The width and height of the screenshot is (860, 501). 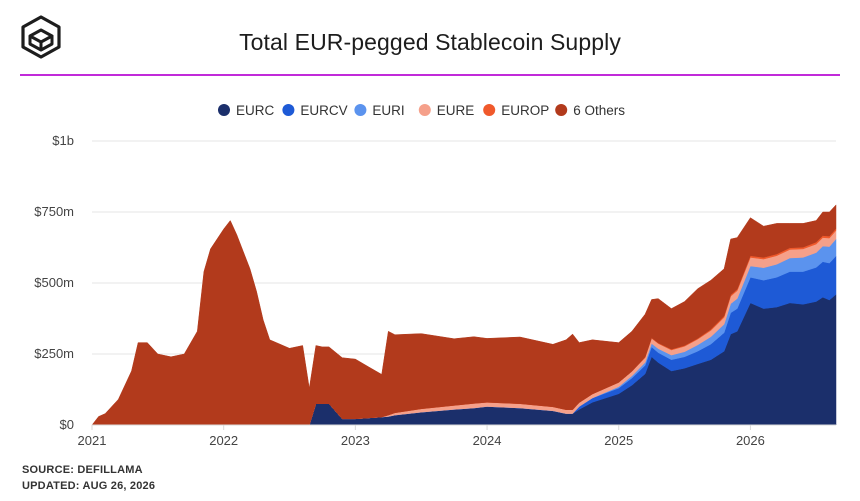 I want to click on y-tick-label: $0, so click(x=67, y=424).